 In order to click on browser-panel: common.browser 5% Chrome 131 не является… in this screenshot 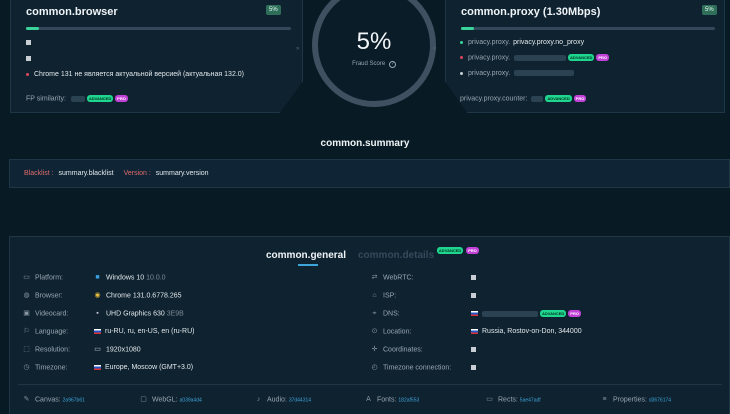, I will do `click(156, 56)`.